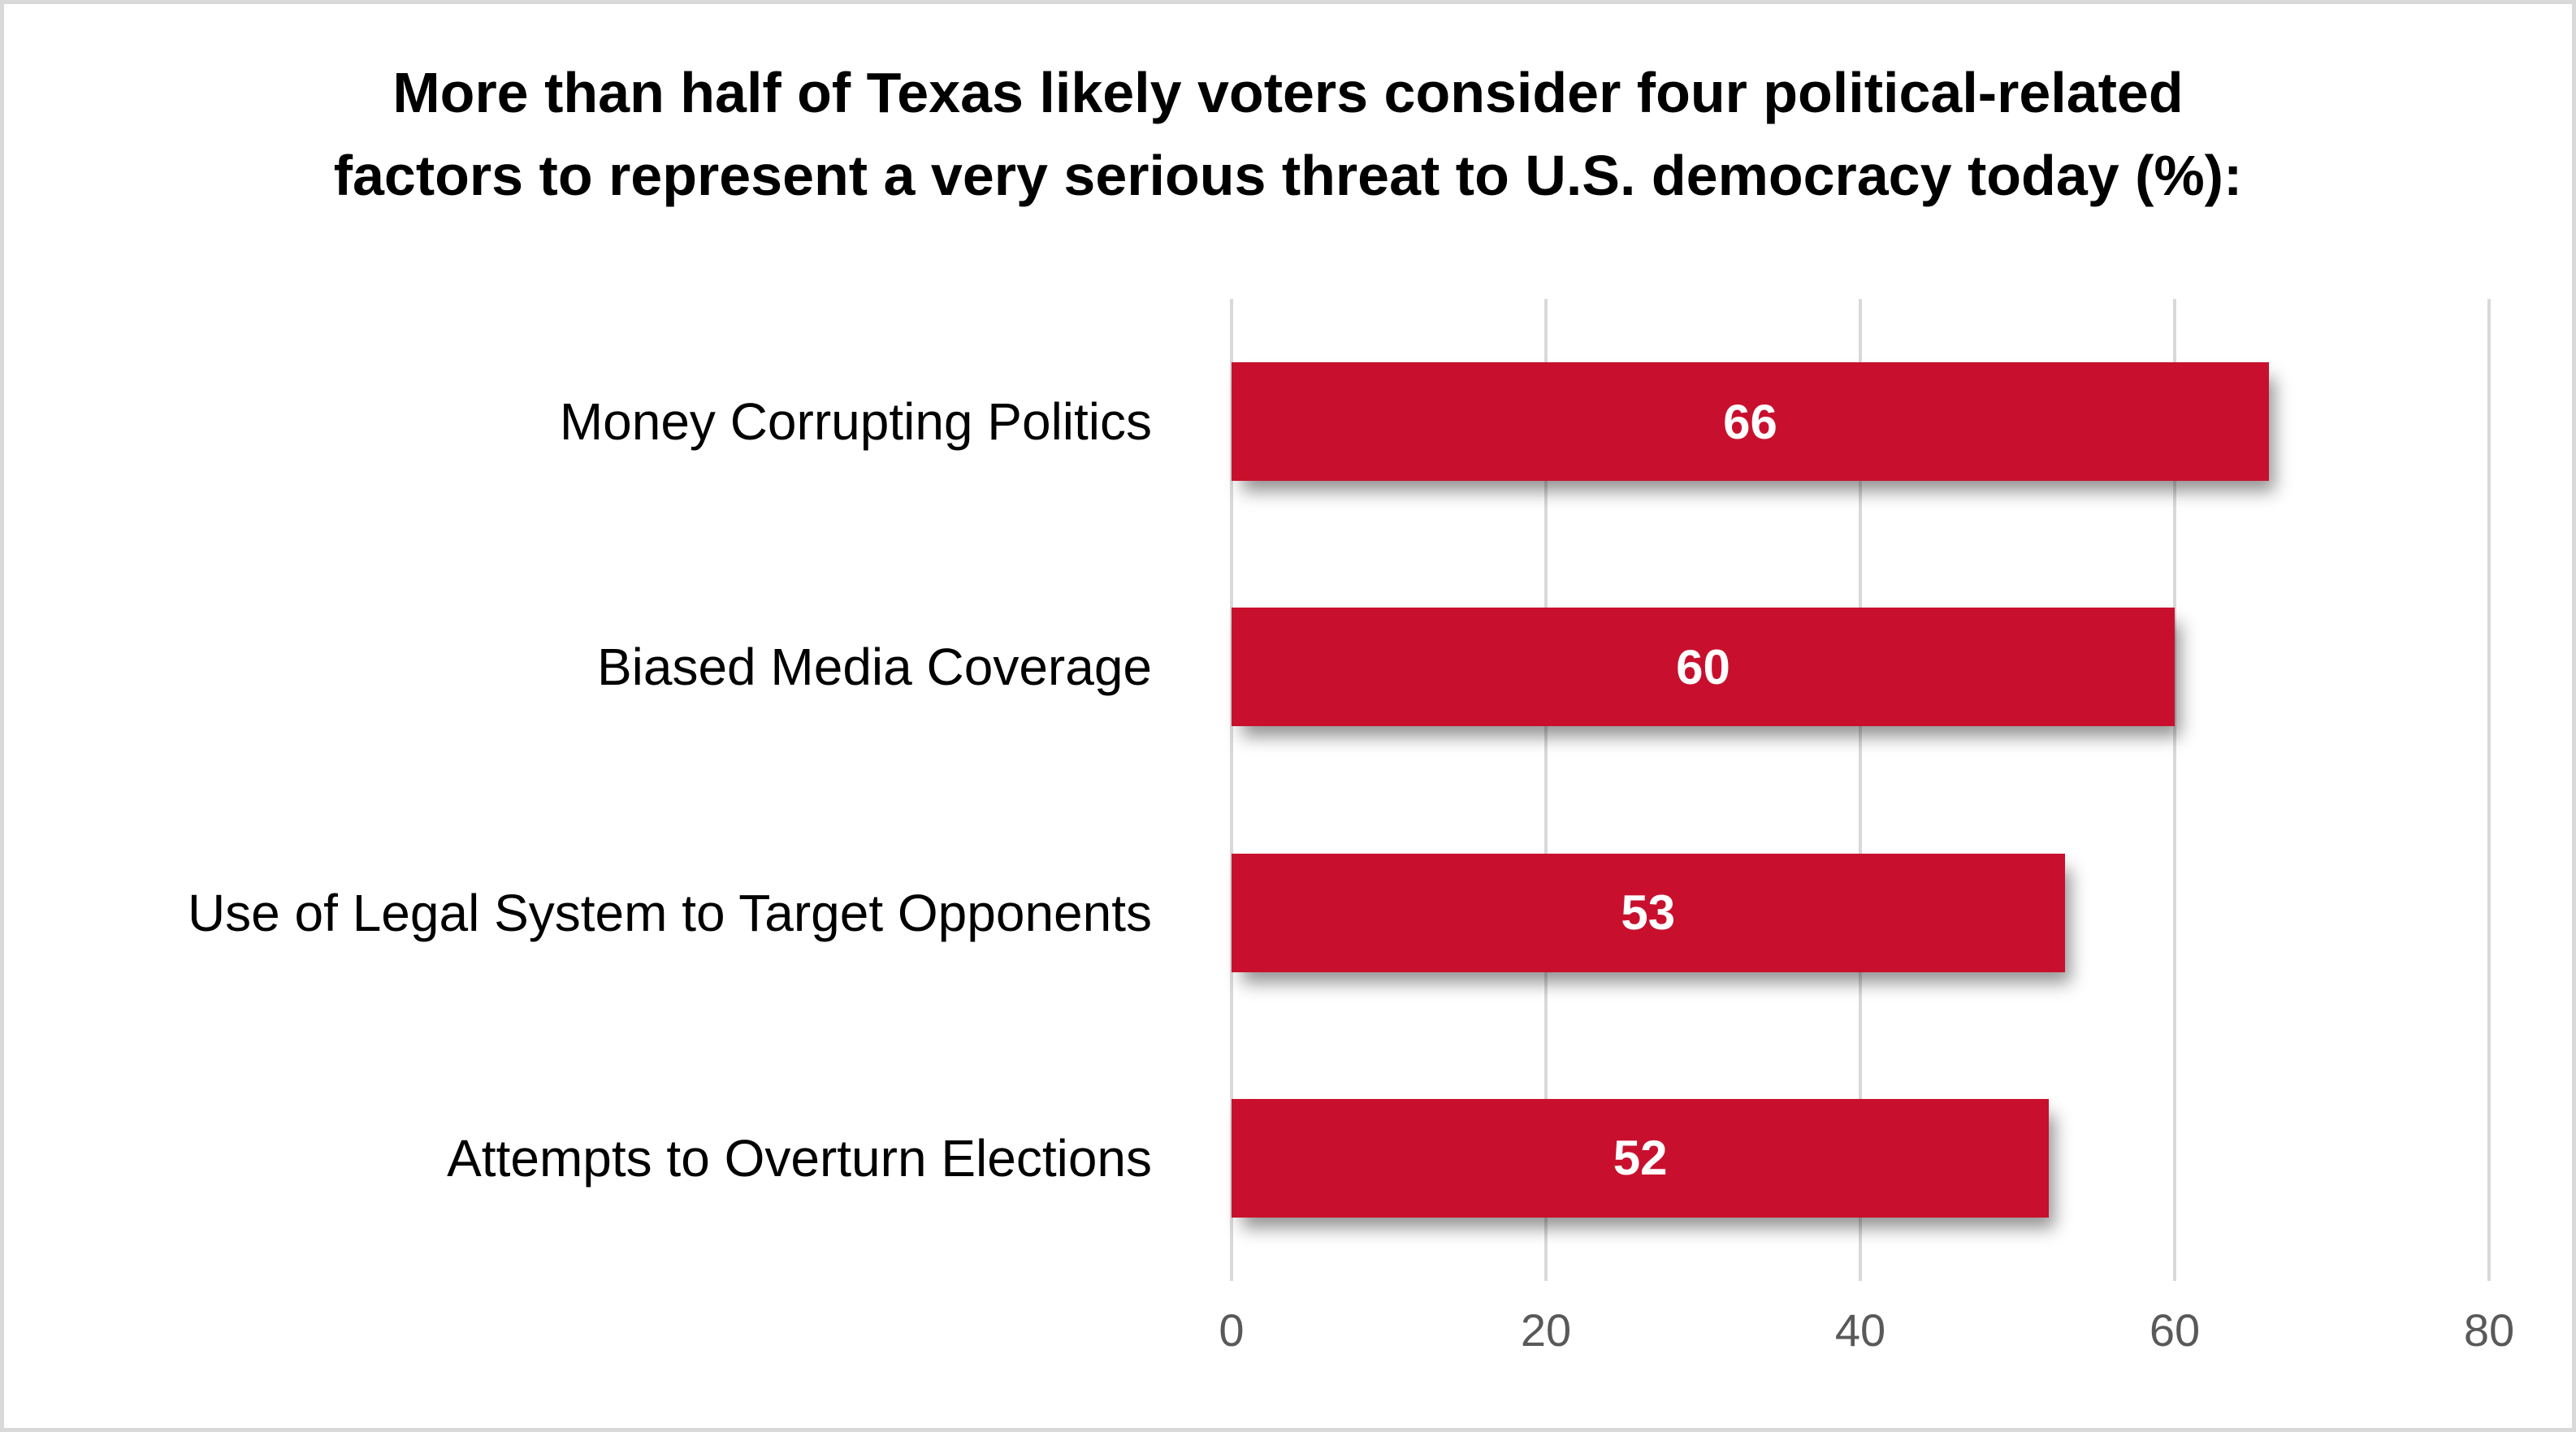  I want to click on x-tick-label-0: 0, so click(1232, 1330).